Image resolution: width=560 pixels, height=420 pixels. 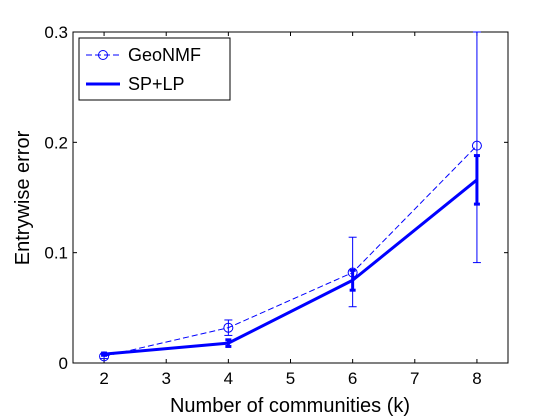 What do you see at coordinates (228, 378) in the screenshot?
I see `x-tick-label: 4` at bounding box center [228, 378].